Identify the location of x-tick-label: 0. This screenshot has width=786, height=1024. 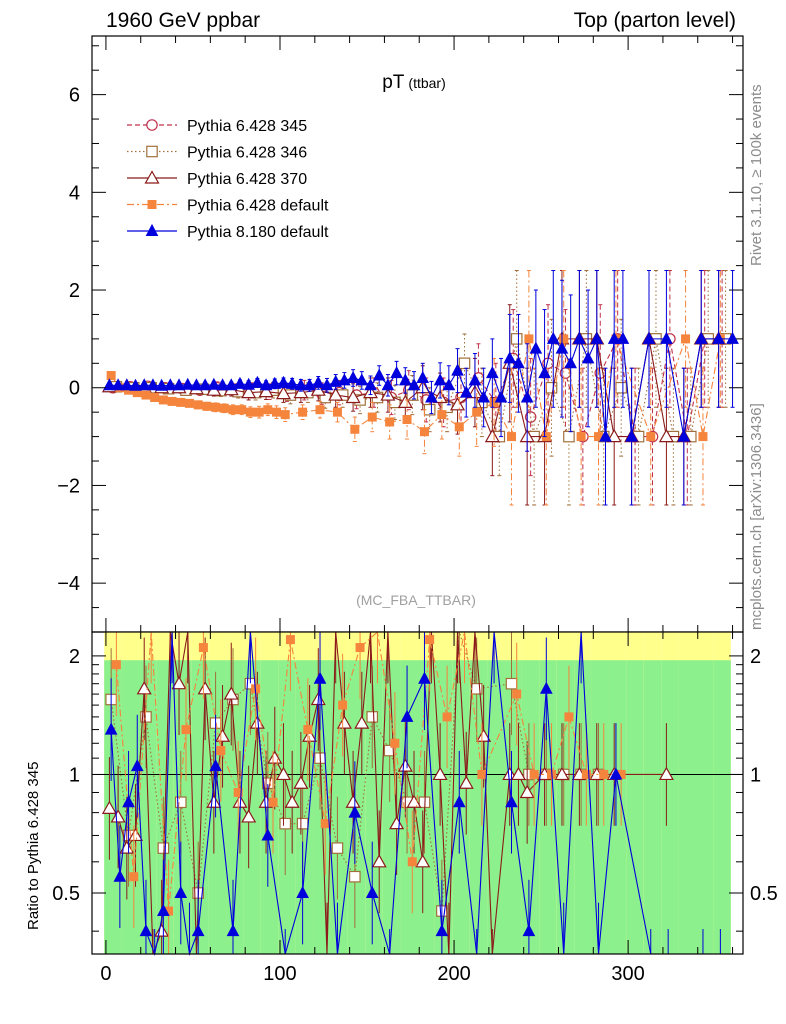
(105, 974).